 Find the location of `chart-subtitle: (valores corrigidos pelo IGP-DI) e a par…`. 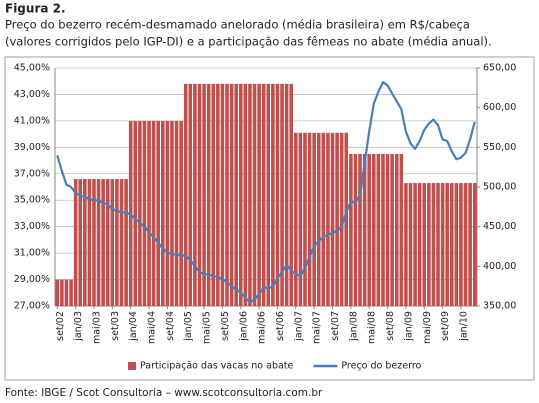

chart-subtitle: (valores corrigidos pelo IGP-DI) e a par… is located at coordinates (248, 42).